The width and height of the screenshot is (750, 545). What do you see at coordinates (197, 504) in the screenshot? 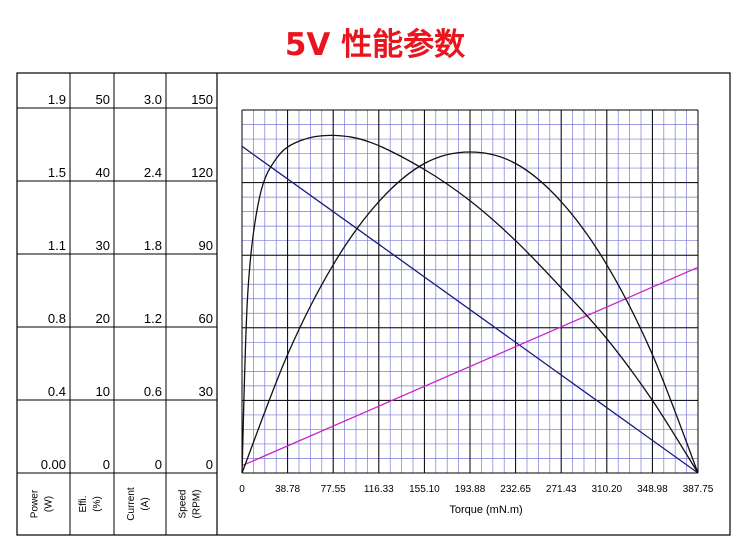
I see `y-axis-label: (RPM)` at bounding box center [197, 504].